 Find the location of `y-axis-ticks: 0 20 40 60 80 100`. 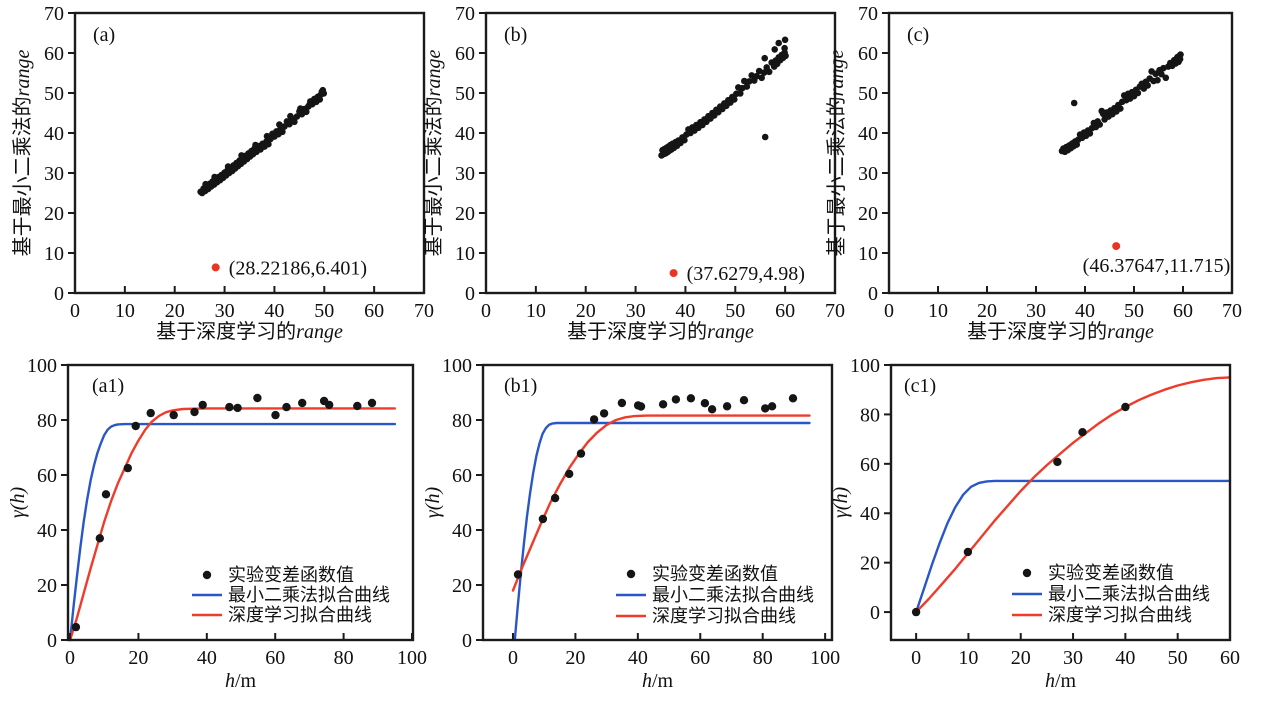

y-axis-ticks: 0 20 40 60 80 100 is located at coordinates (47, 503).